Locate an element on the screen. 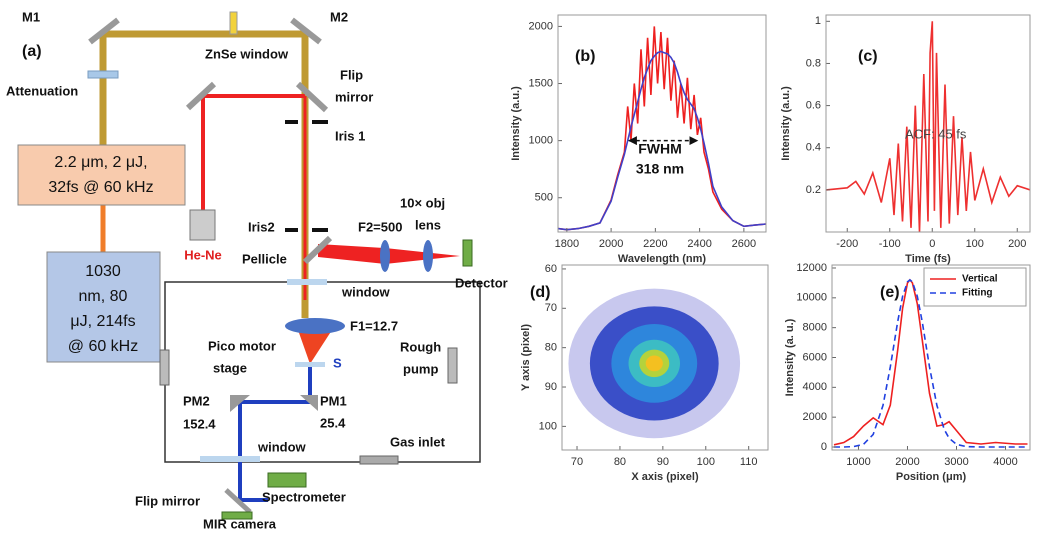  y-tick-label: 0.2 is located at coordinates (813, 190).